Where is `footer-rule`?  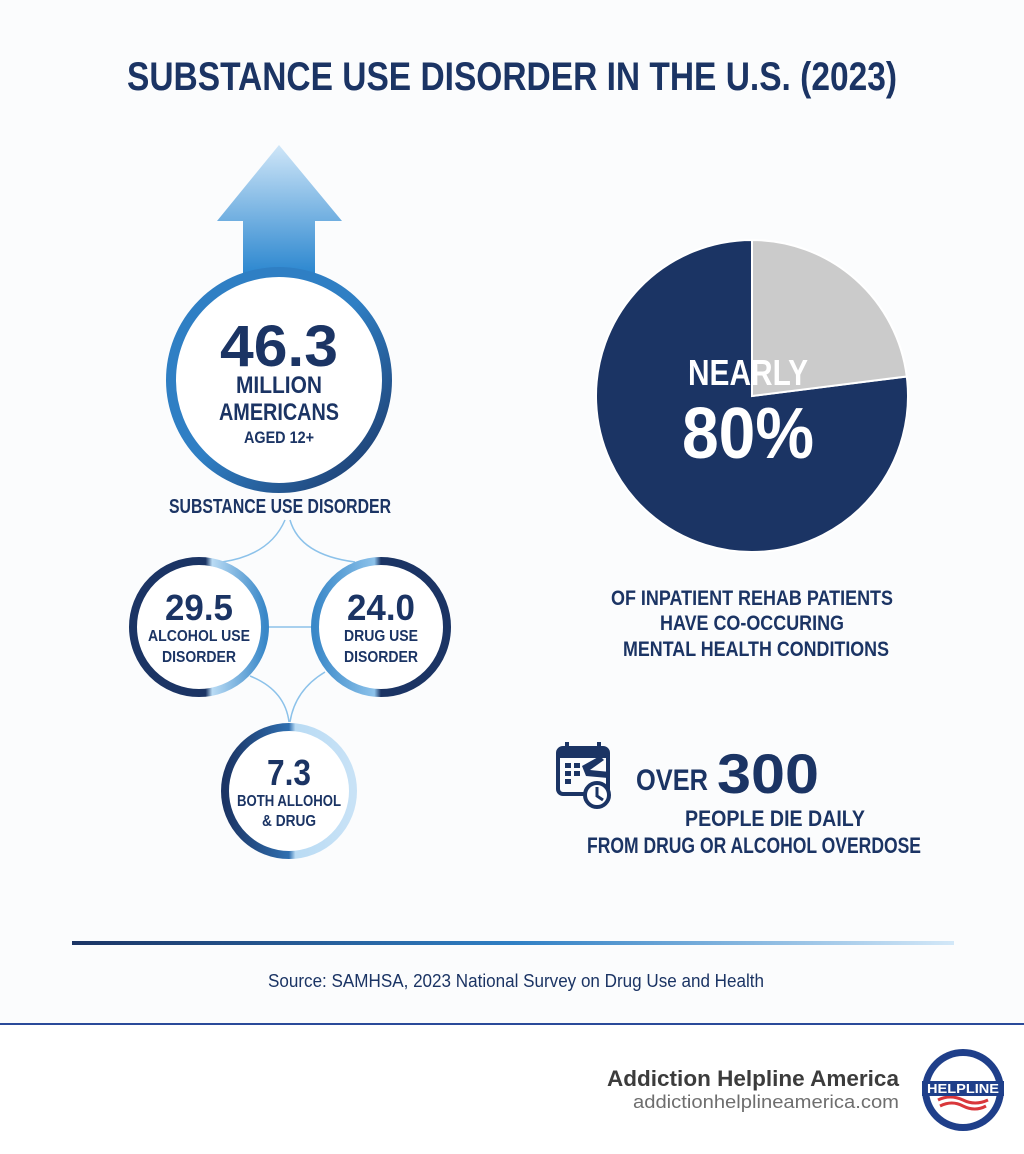 footer-rule is located at coordinates (512, 1024).